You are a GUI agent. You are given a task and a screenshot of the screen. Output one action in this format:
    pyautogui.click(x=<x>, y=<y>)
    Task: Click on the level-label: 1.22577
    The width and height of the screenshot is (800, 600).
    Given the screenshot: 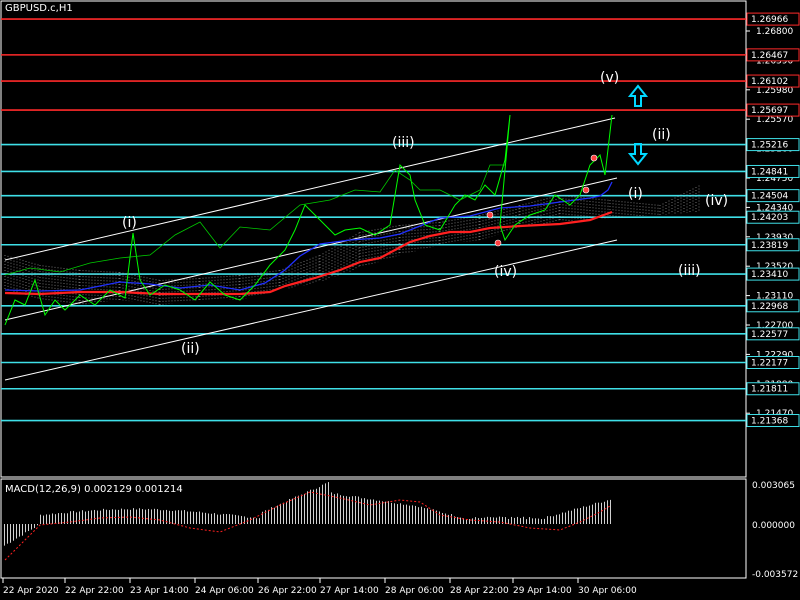 What is the action you would take?
    pyautogui.click(x=769, y=335)
    